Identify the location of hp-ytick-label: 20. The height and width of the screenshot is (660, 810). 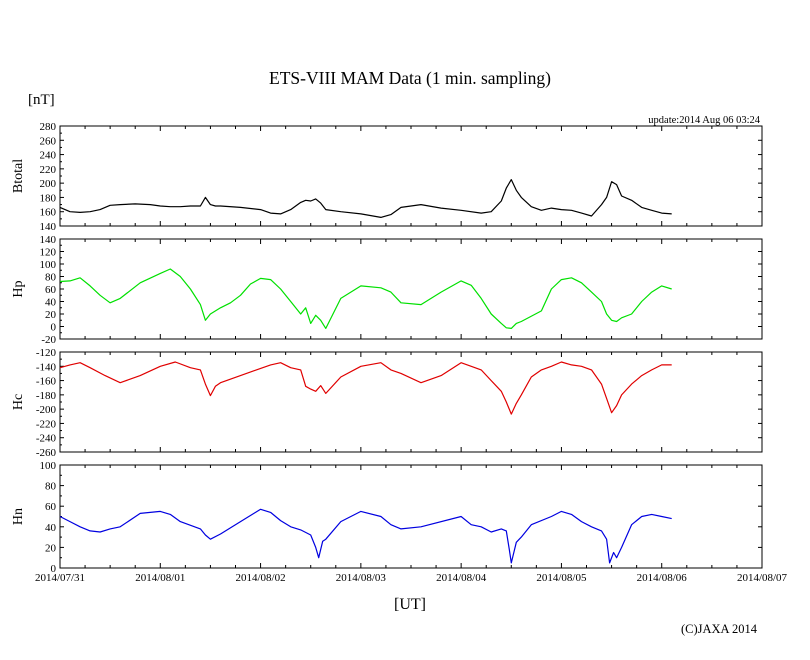
(51, 315).